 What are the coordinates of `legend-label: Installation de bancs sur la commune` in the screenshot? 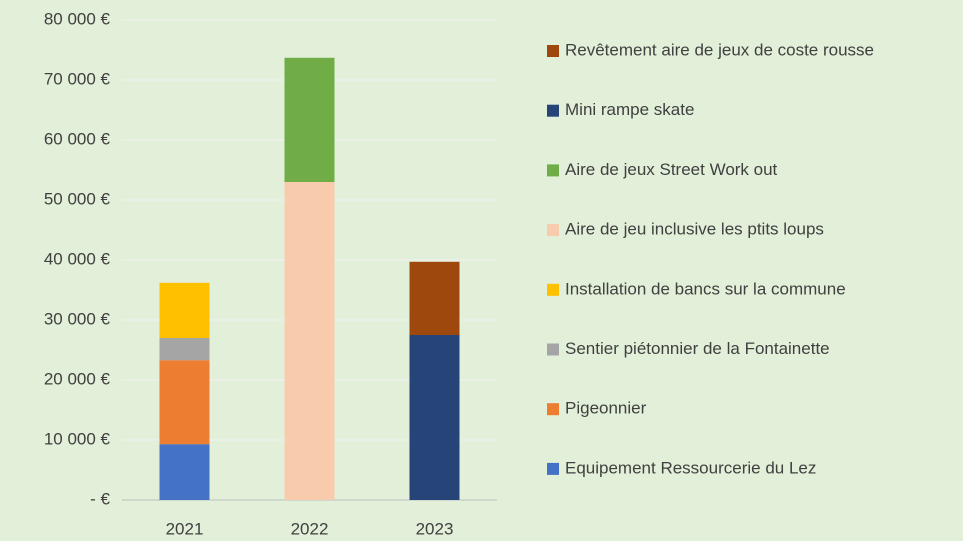 It's located at (705, 288).